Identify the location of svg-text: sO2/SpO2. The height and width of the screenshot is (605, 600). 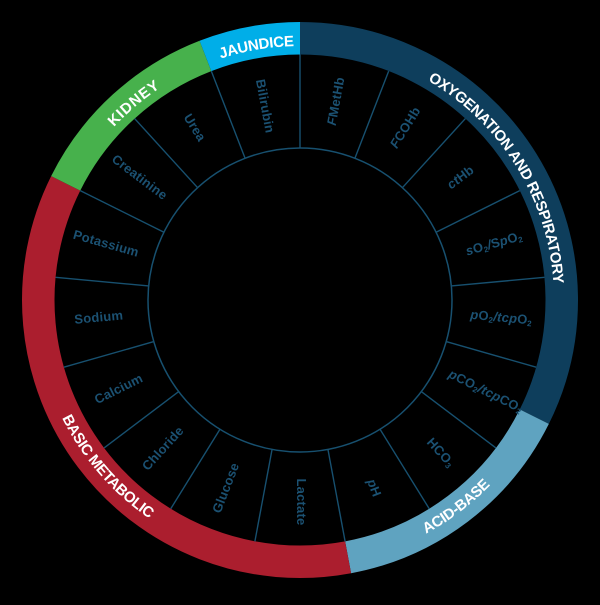
(494, 243).